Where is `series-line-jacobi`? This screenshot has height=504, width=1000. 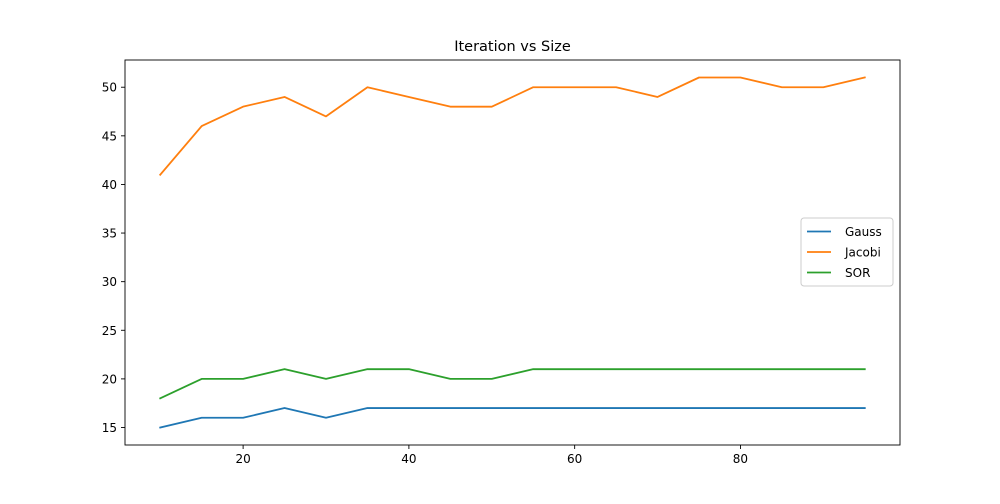 series-line-jacobi is located at coordinates (512, 126).